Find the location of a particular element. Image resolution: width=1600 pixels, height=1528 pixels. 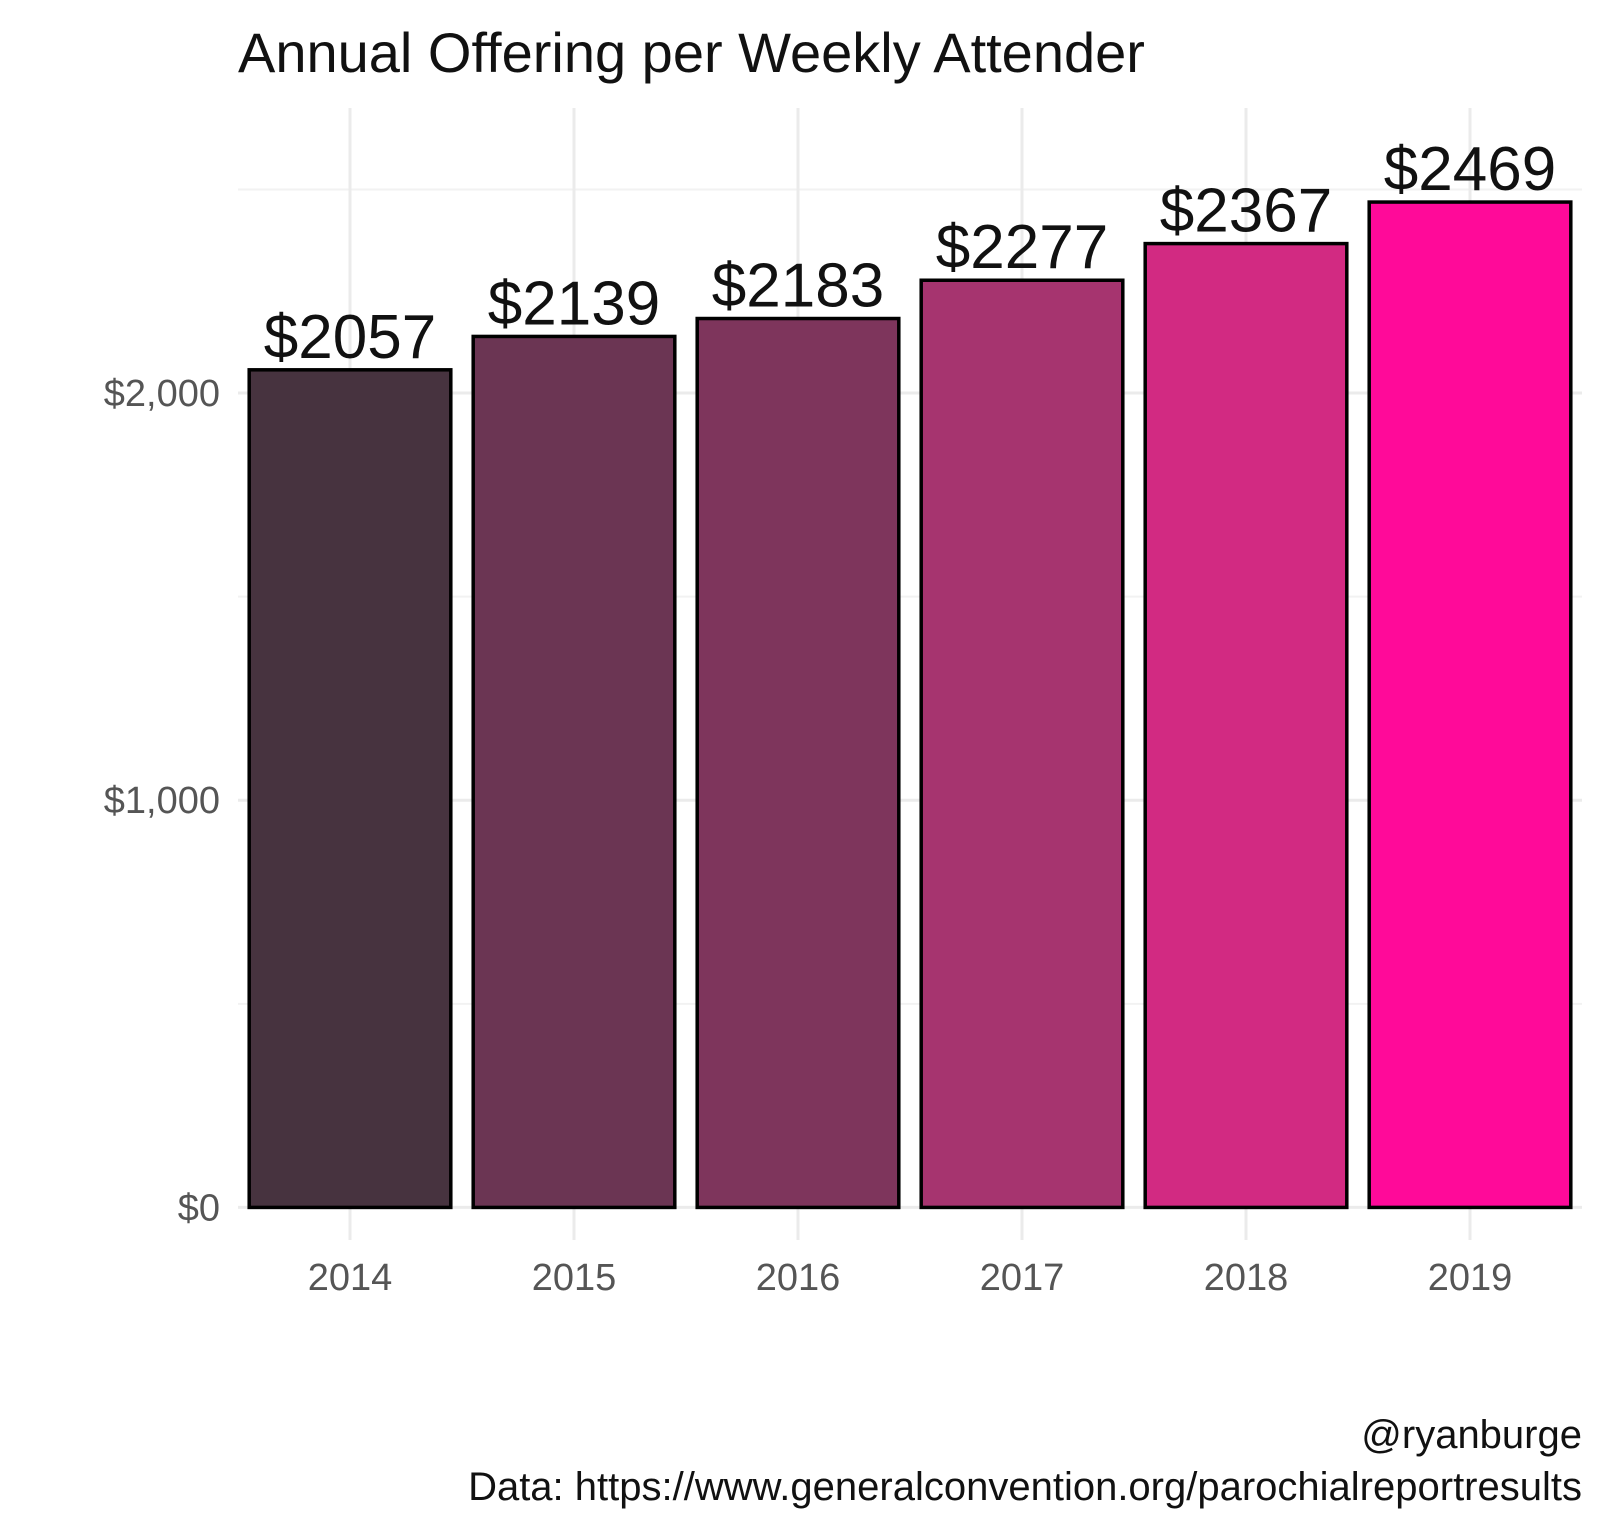

bar-2015 is located at coordinates (574, 772).